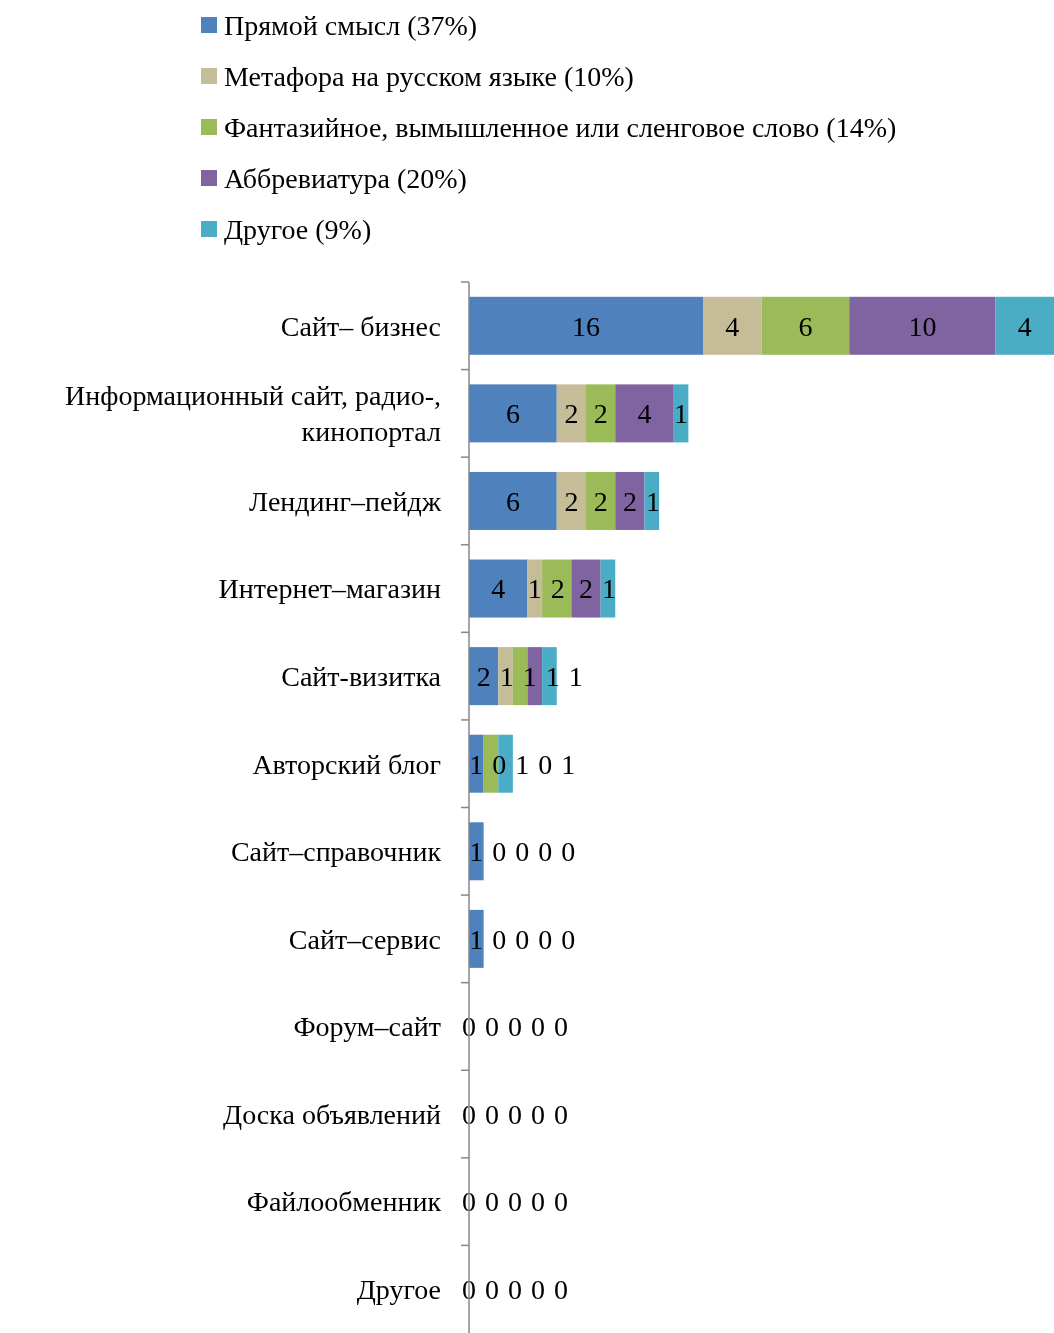  Describe the element at coordinates (367, 1027) in the screenshot. I see `y-tick-label: Форум–сайт` at that location.